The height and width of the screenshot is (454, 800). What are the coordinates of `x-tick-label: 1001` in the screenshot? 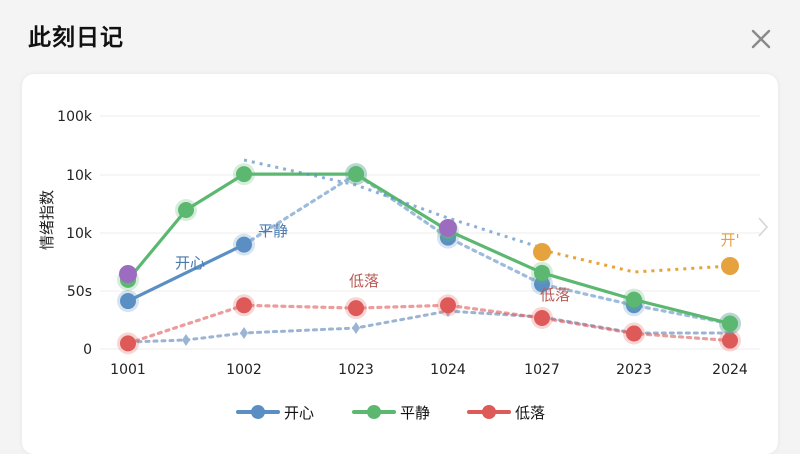 It's located at (128, 370).